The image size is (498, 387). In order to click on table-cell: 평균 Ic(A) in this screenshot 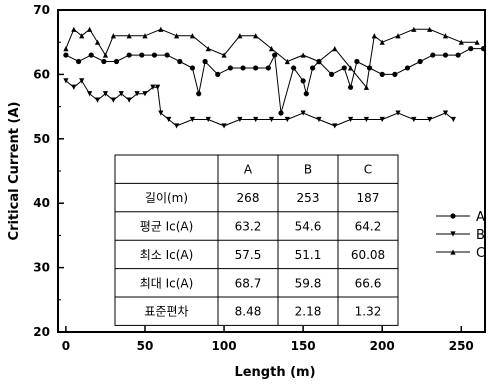, I will do `click(167, 227)`.